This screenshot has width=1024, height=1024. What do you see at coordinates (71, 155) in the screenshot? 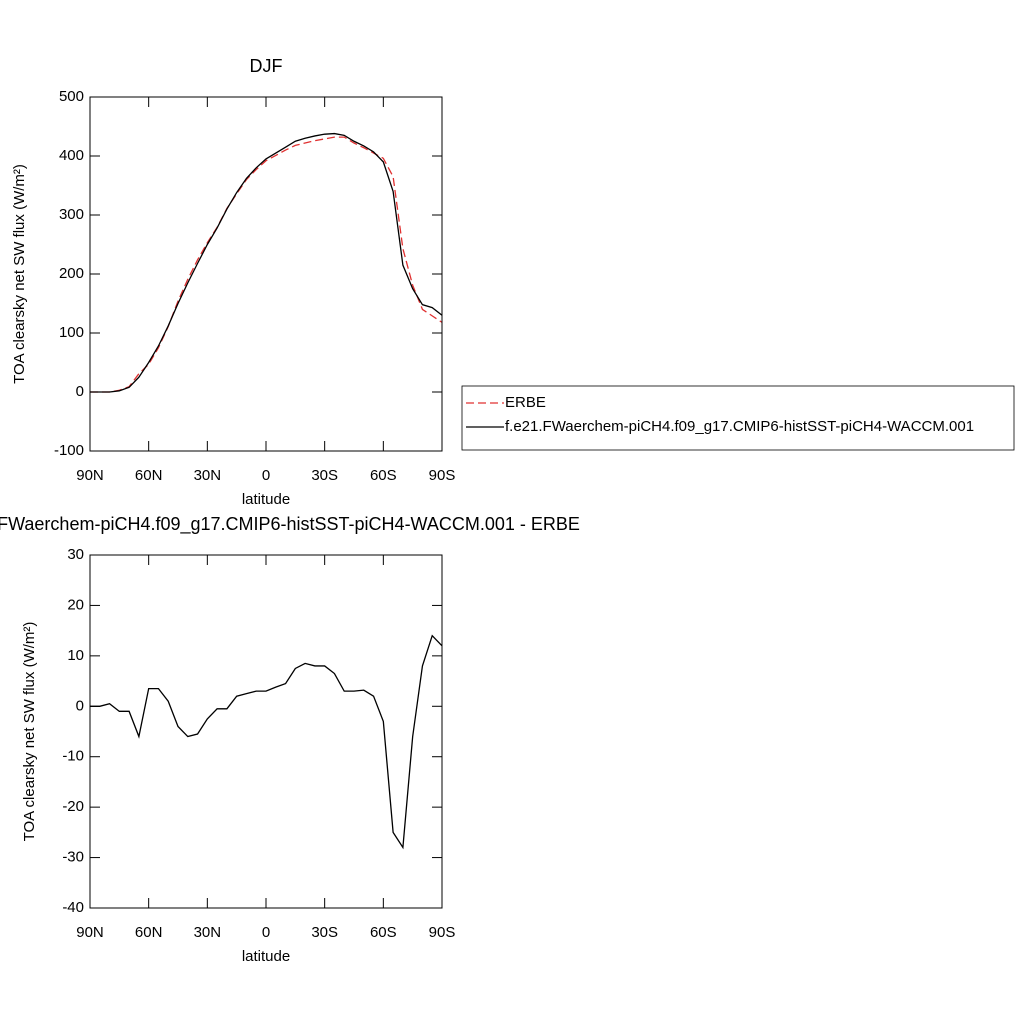
I see `y-tick-label: 400` at bounding box center [71, 155].